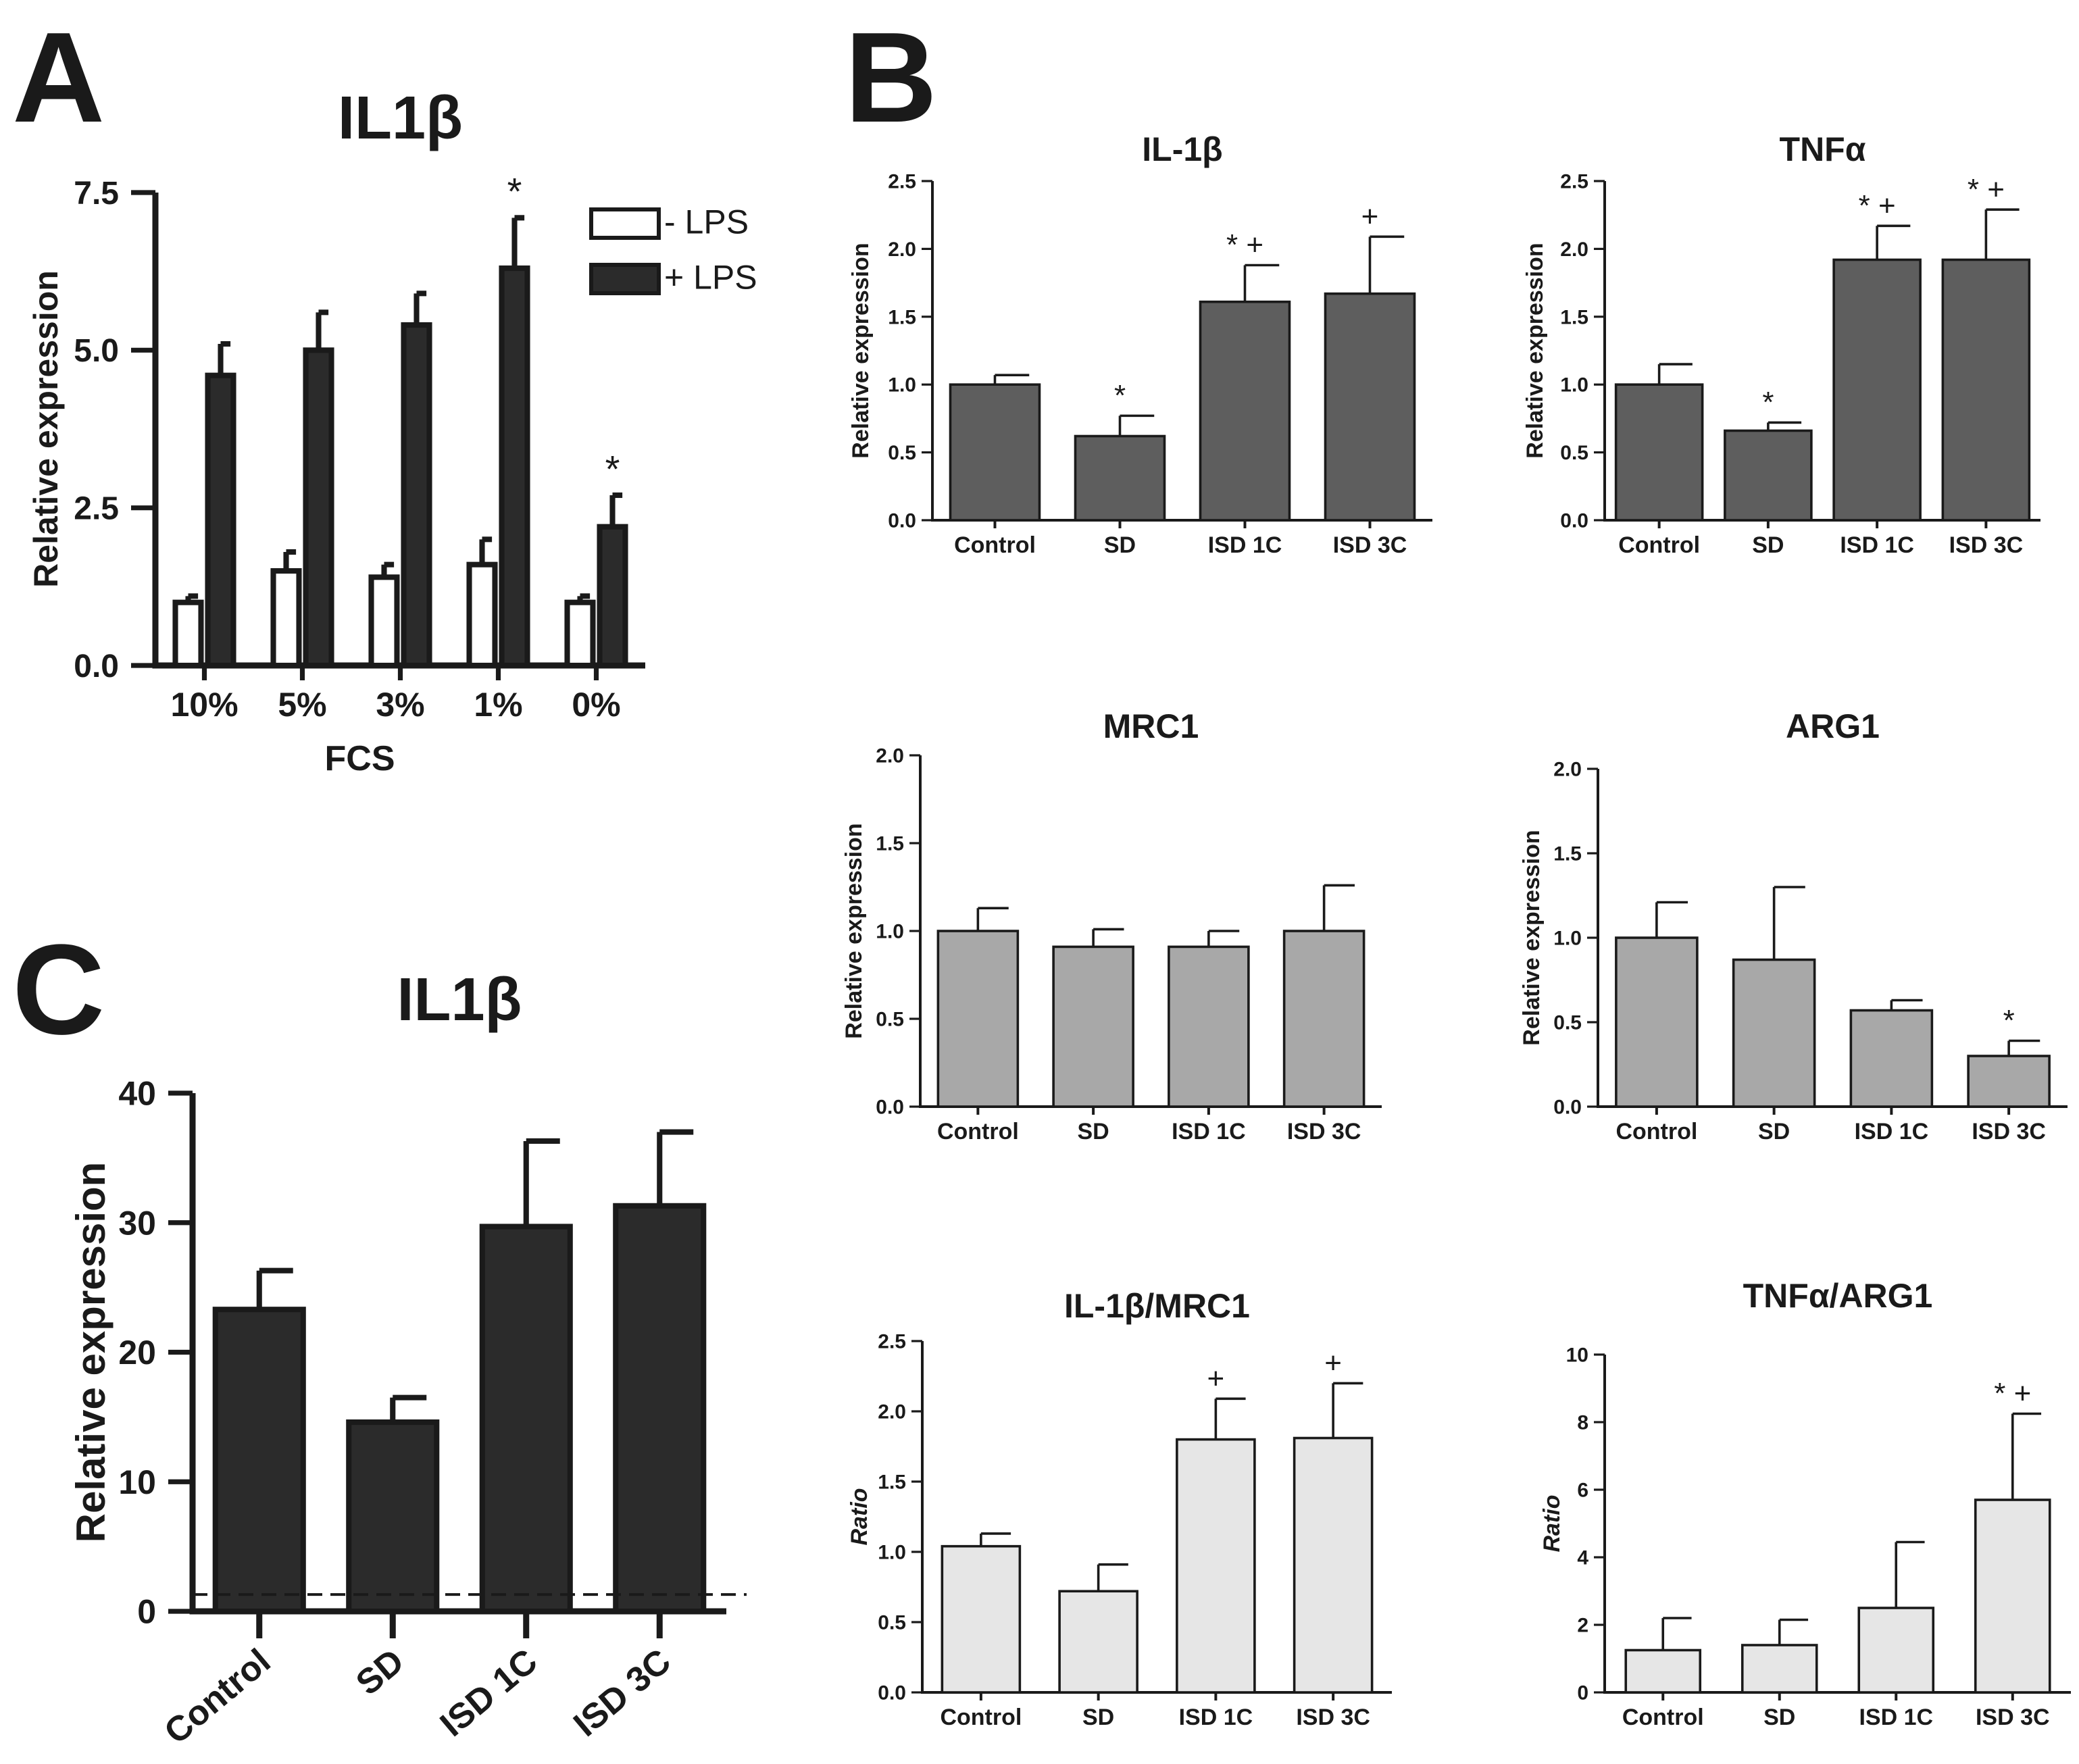 This screenshot has height=1764, width=2079. I want to click on legend-label: - LPS, so click(707, 222).